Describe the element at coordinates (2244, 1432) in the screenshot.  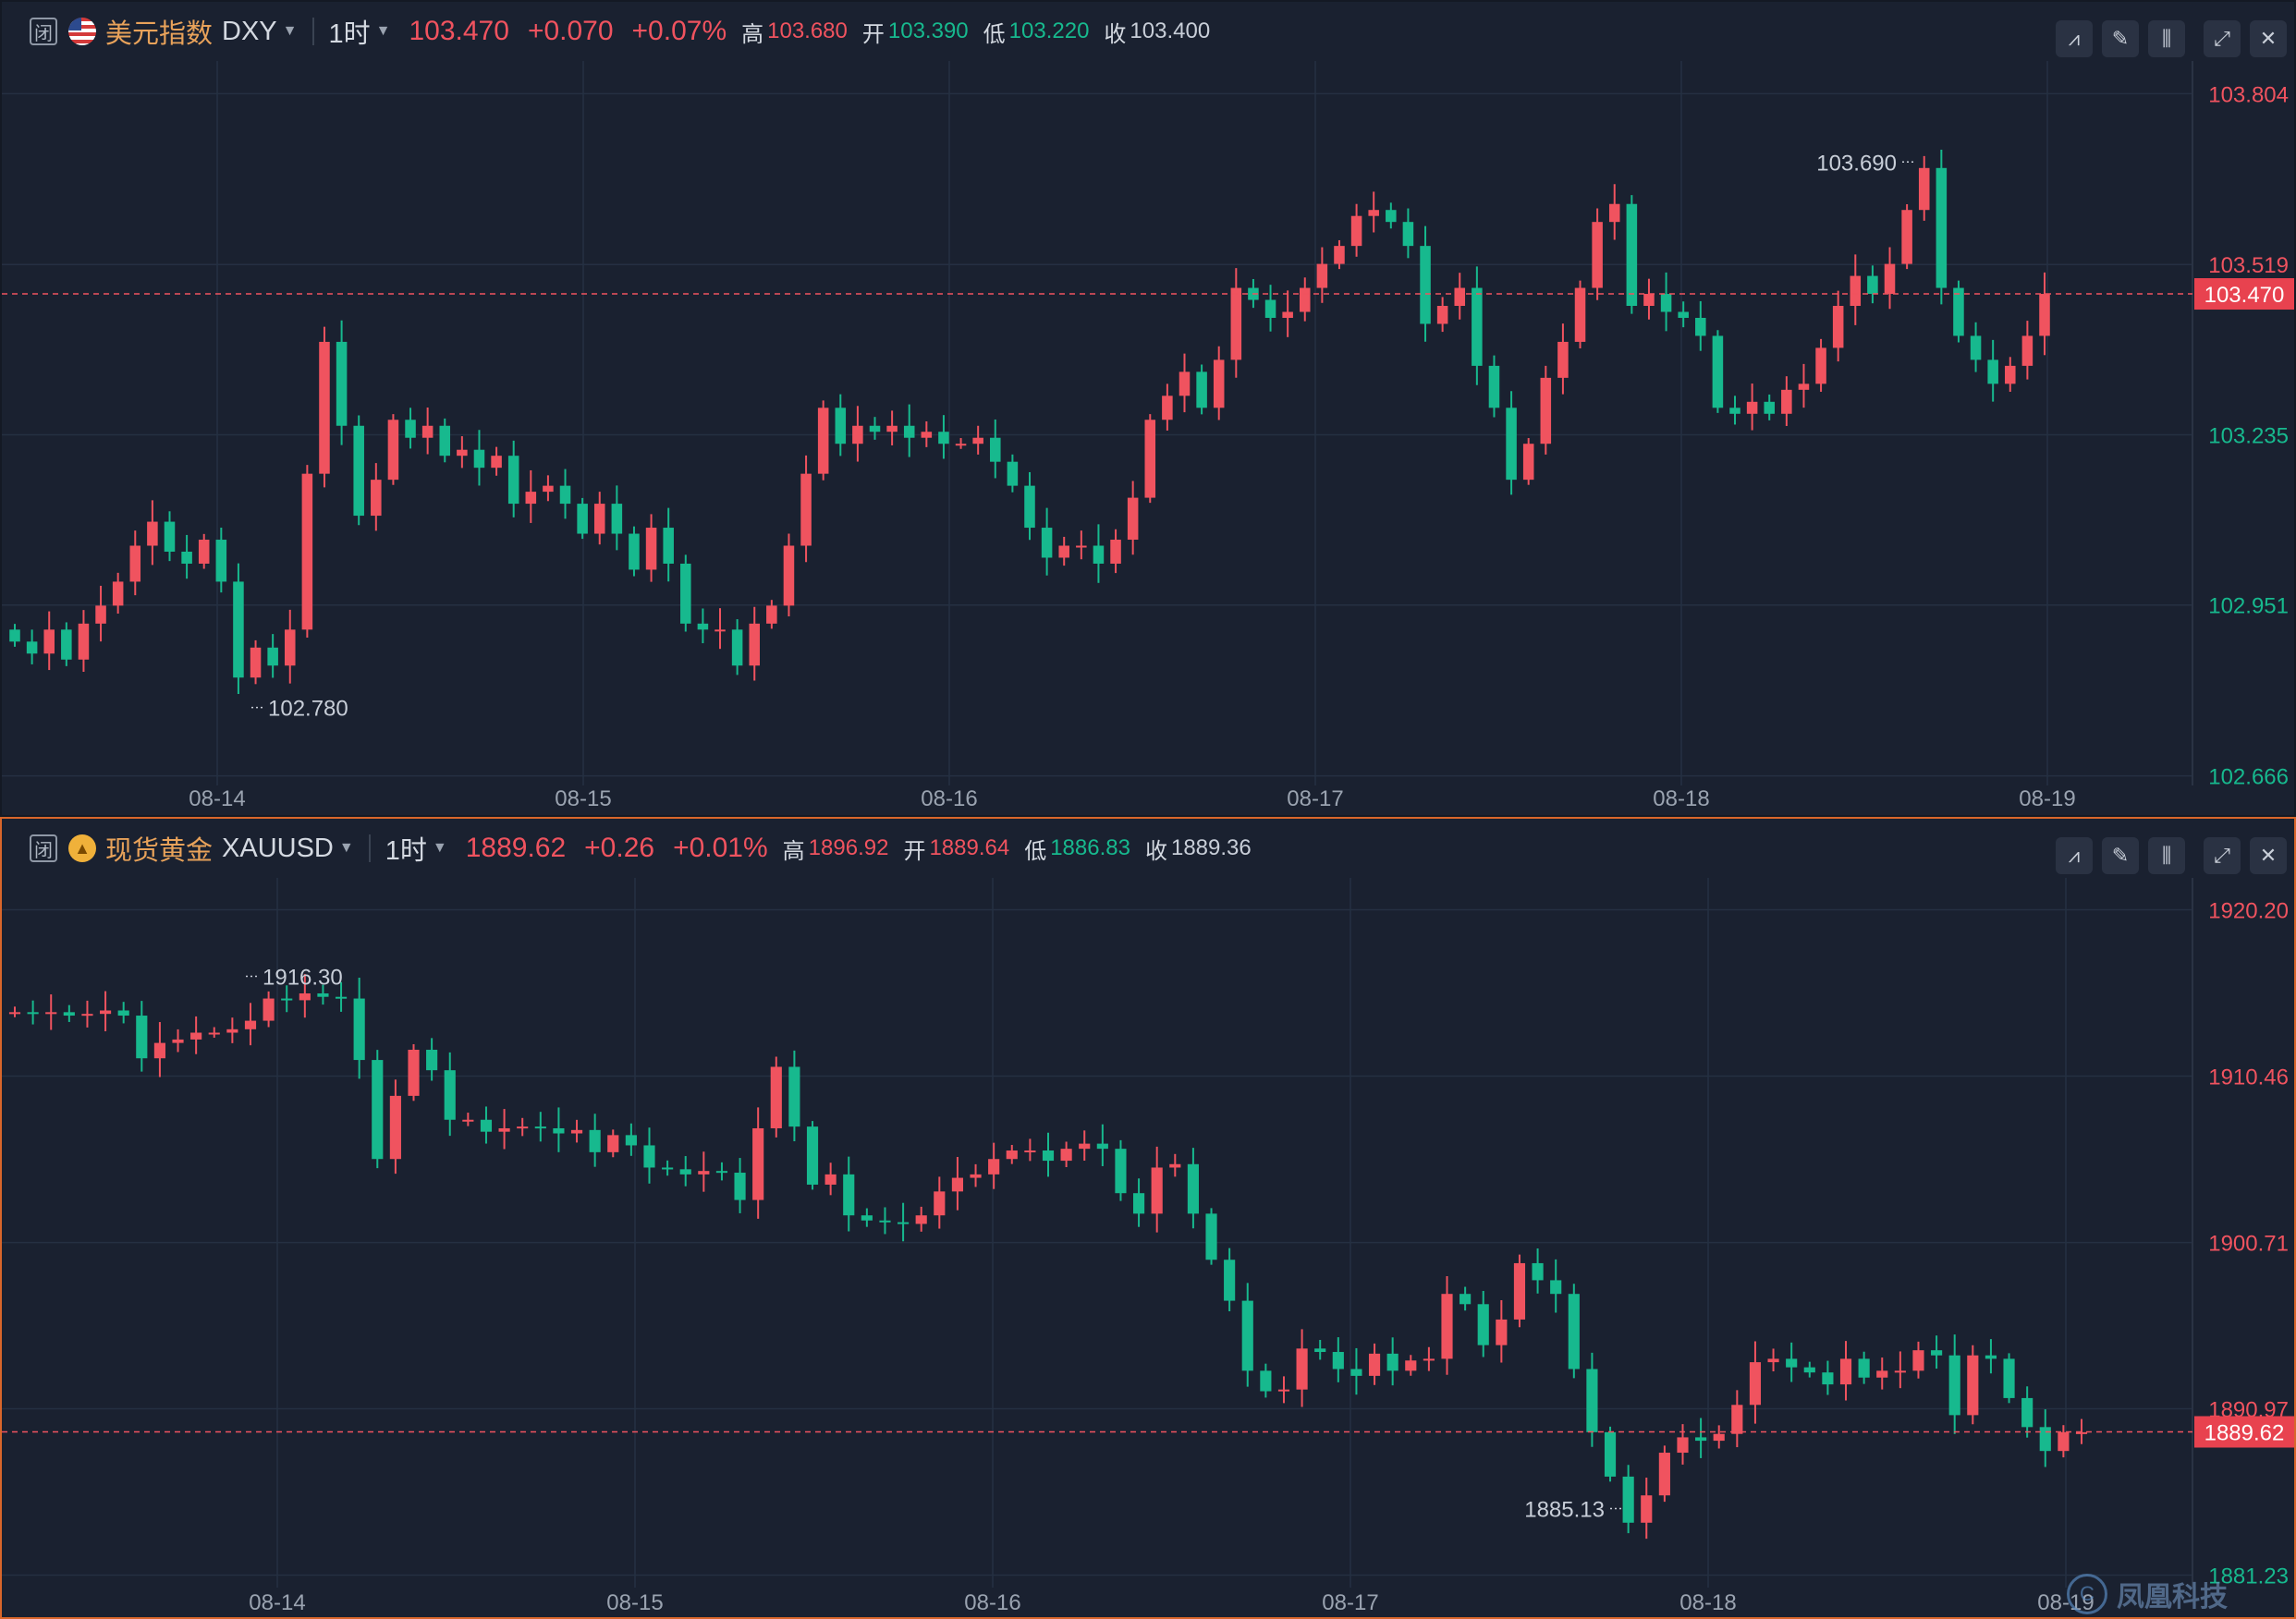
I see `current-price-tag` at that location.